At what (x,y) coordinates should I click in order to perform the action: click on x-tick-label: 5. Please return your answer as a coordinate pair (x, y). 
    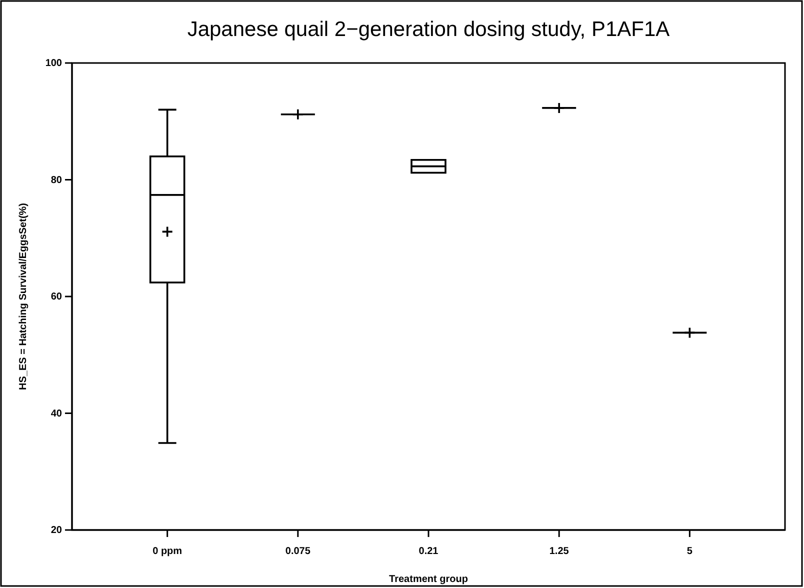
    Looking at the image, I should click on (689, 551).